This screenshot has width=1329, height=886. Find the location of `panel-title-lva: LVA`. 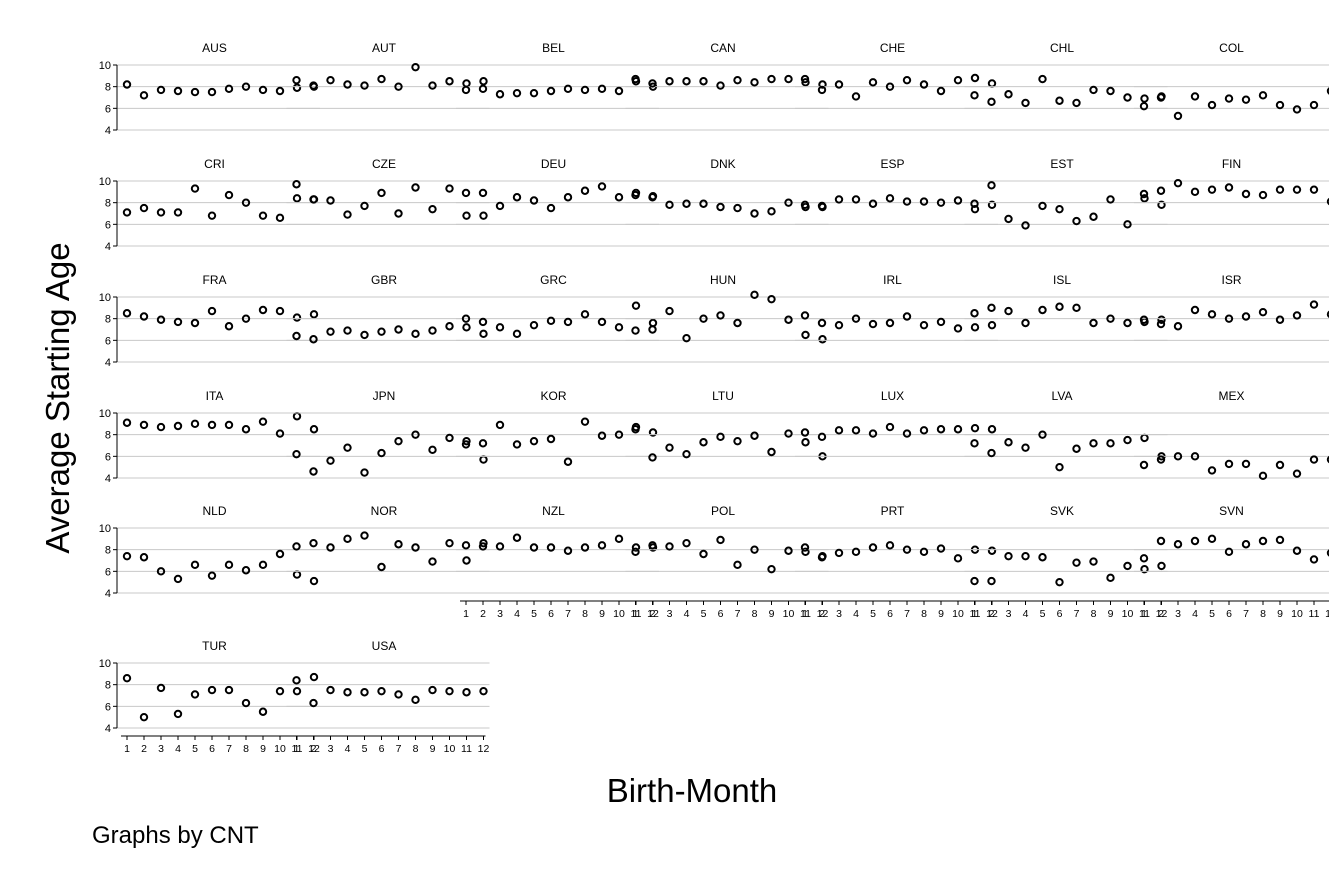

panel-title-lva: LVA is located at coordinates (1062, 396).